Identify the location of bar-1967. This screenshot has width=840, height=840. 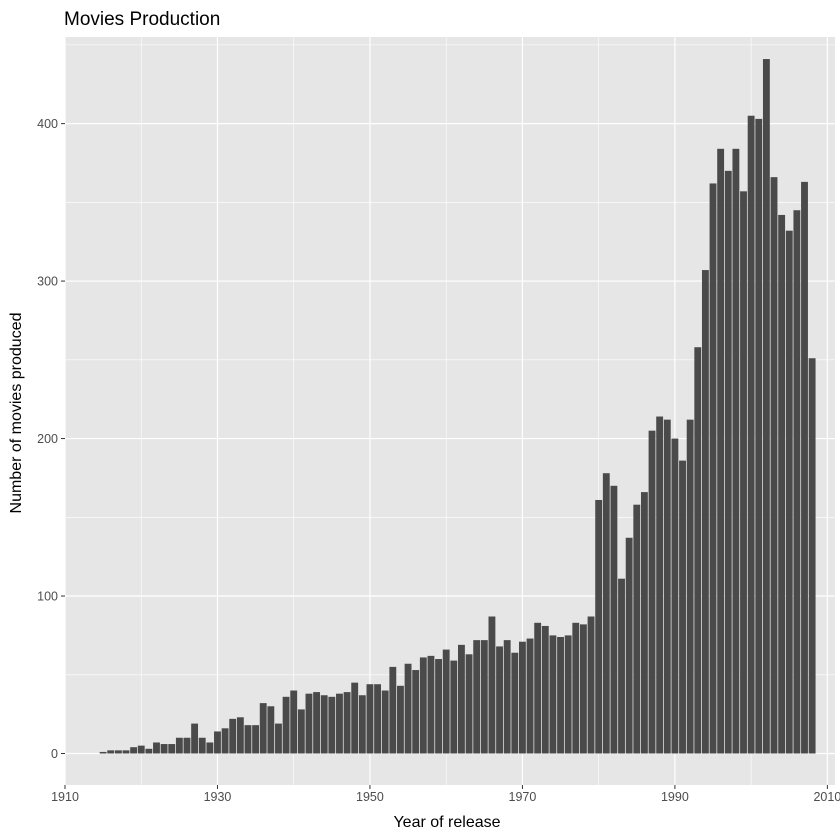
(499, 700).